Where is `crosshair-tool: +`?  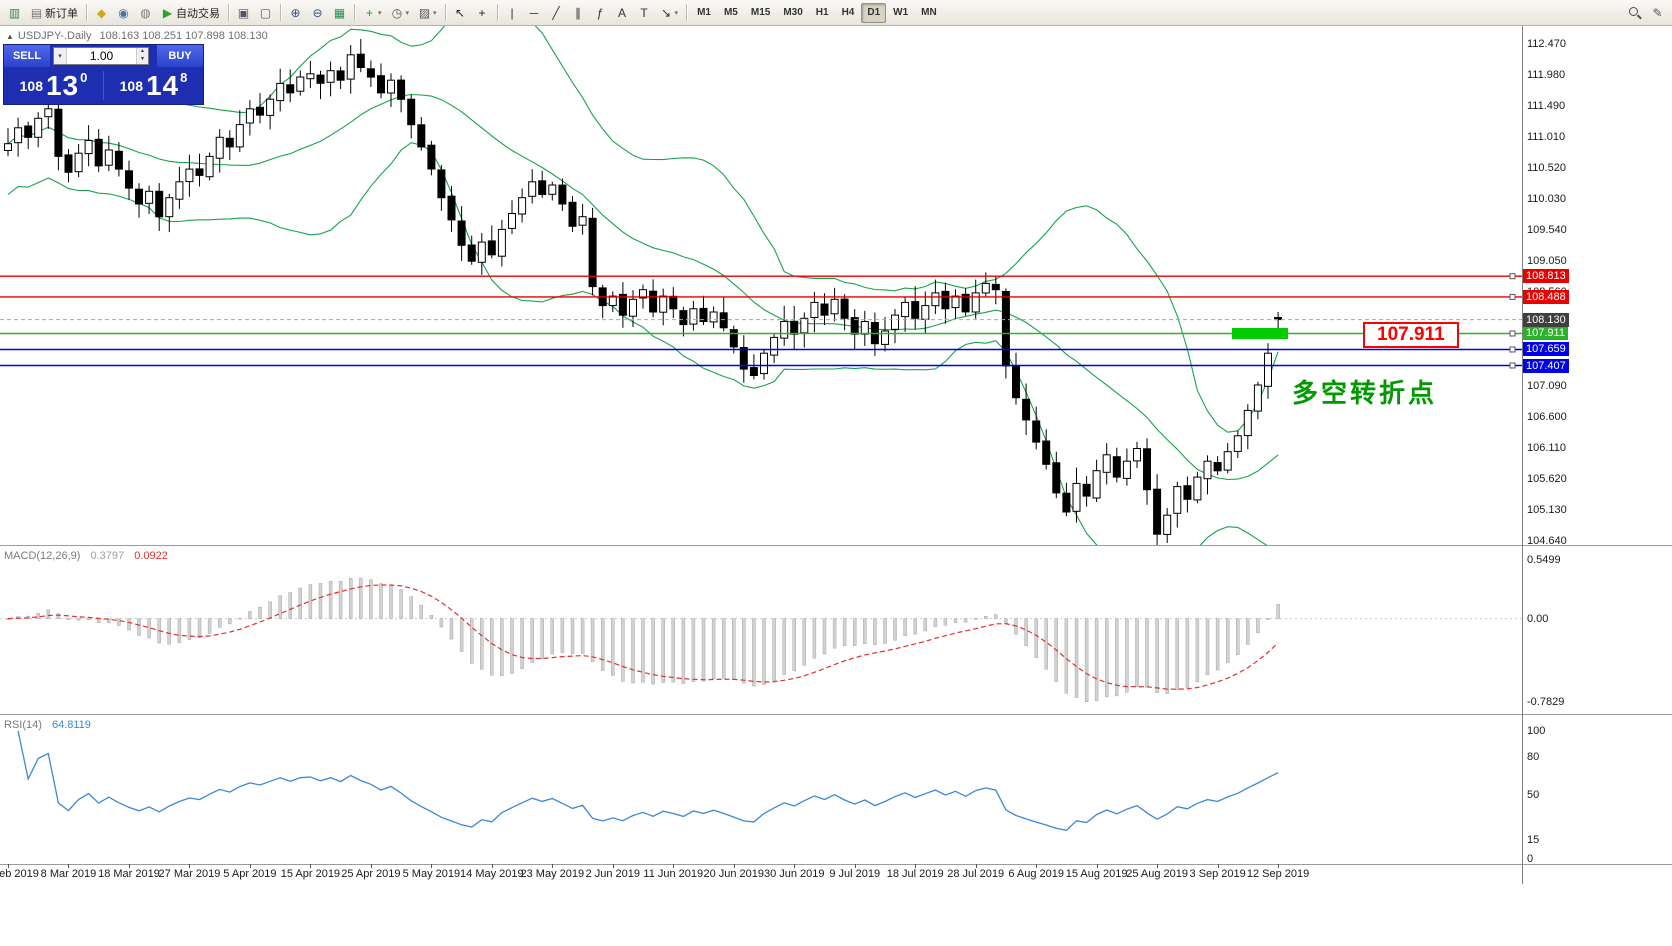
crosshair-tool: + is located at coordinates (482, 13).